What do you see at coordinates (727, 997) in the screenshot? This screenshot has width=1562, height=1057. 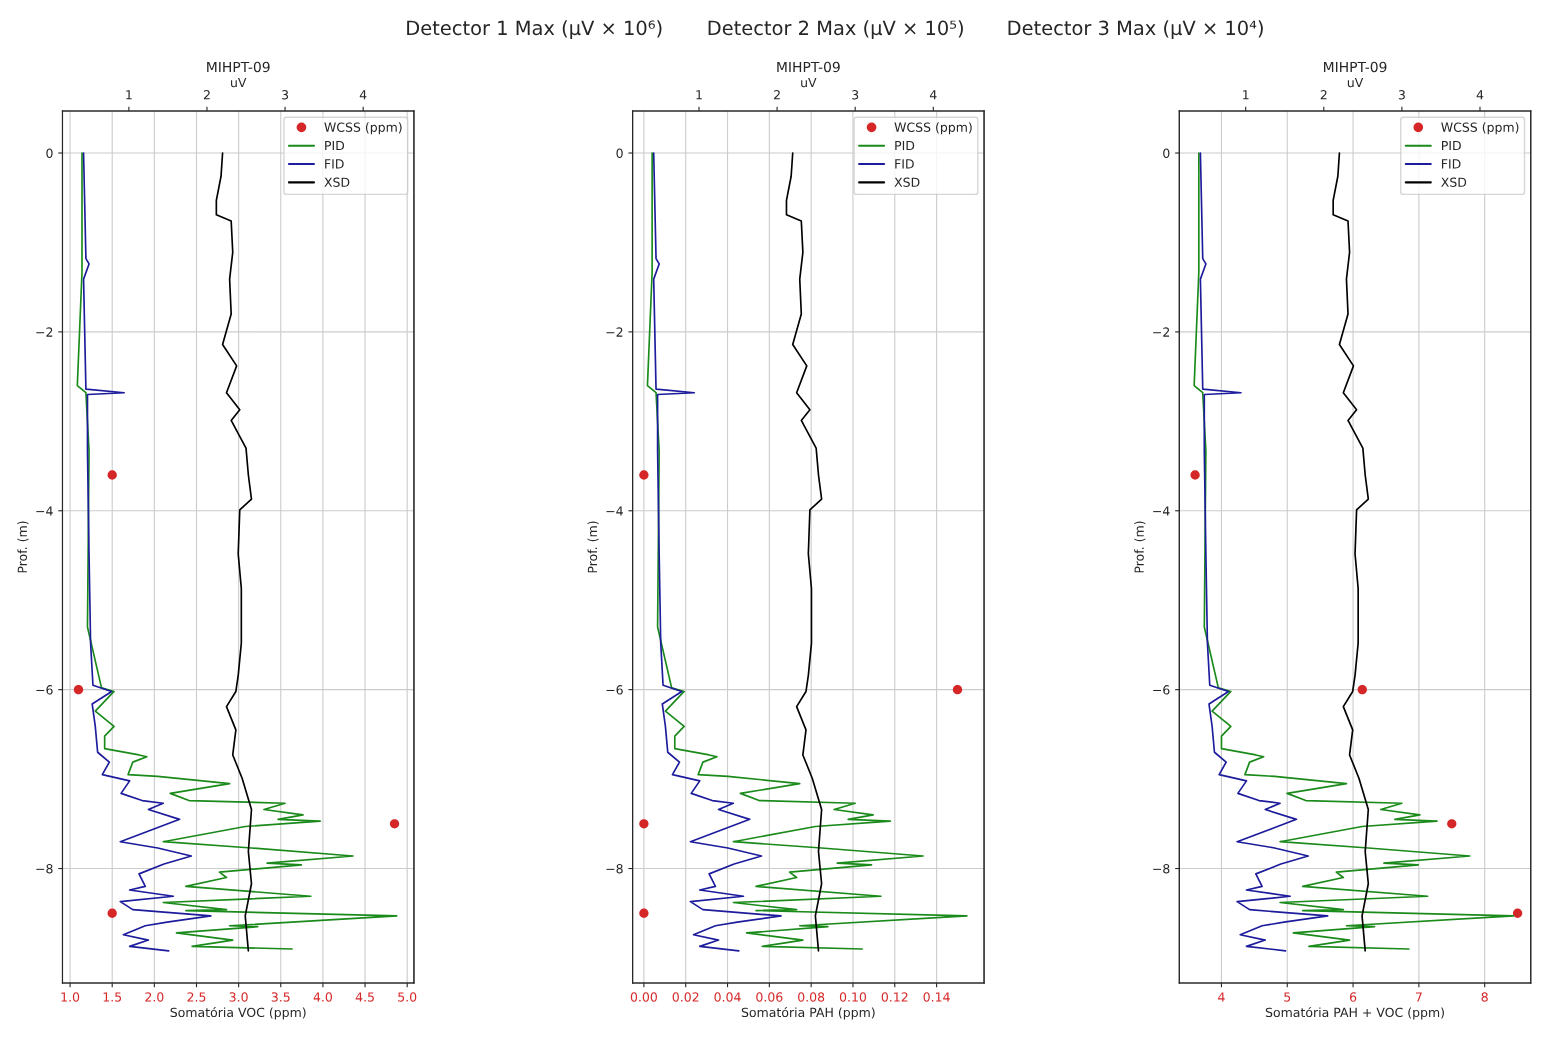 I see `x-tick-label: 0.04` at bounding box center [727, 997].